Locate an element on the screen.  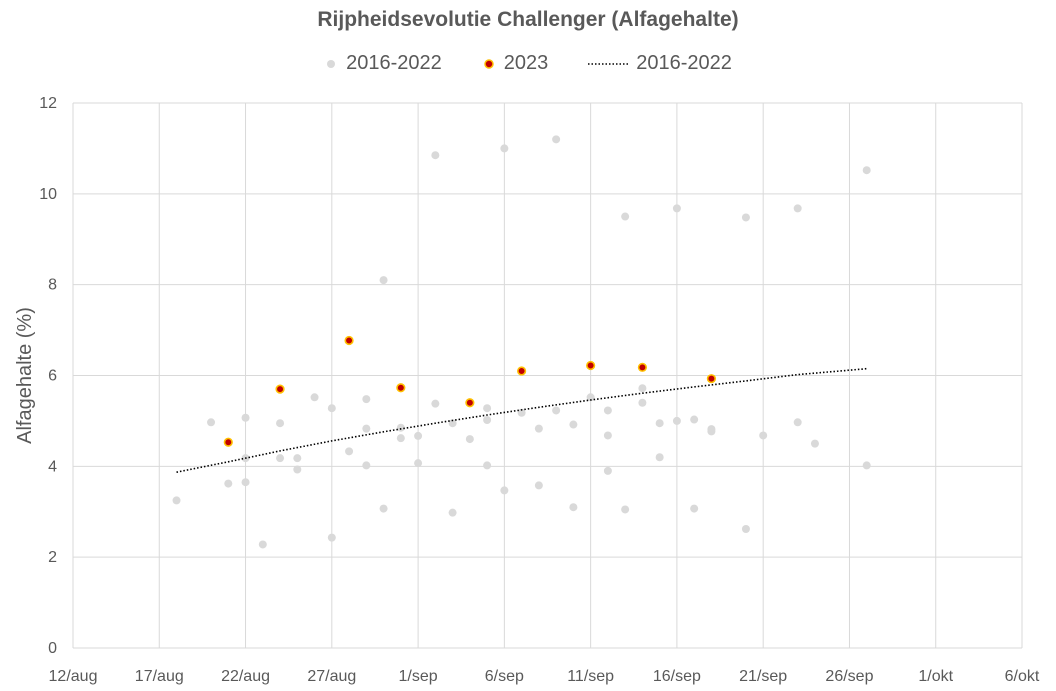
trendline-2016-2022 is located at coordinates (521, 420).